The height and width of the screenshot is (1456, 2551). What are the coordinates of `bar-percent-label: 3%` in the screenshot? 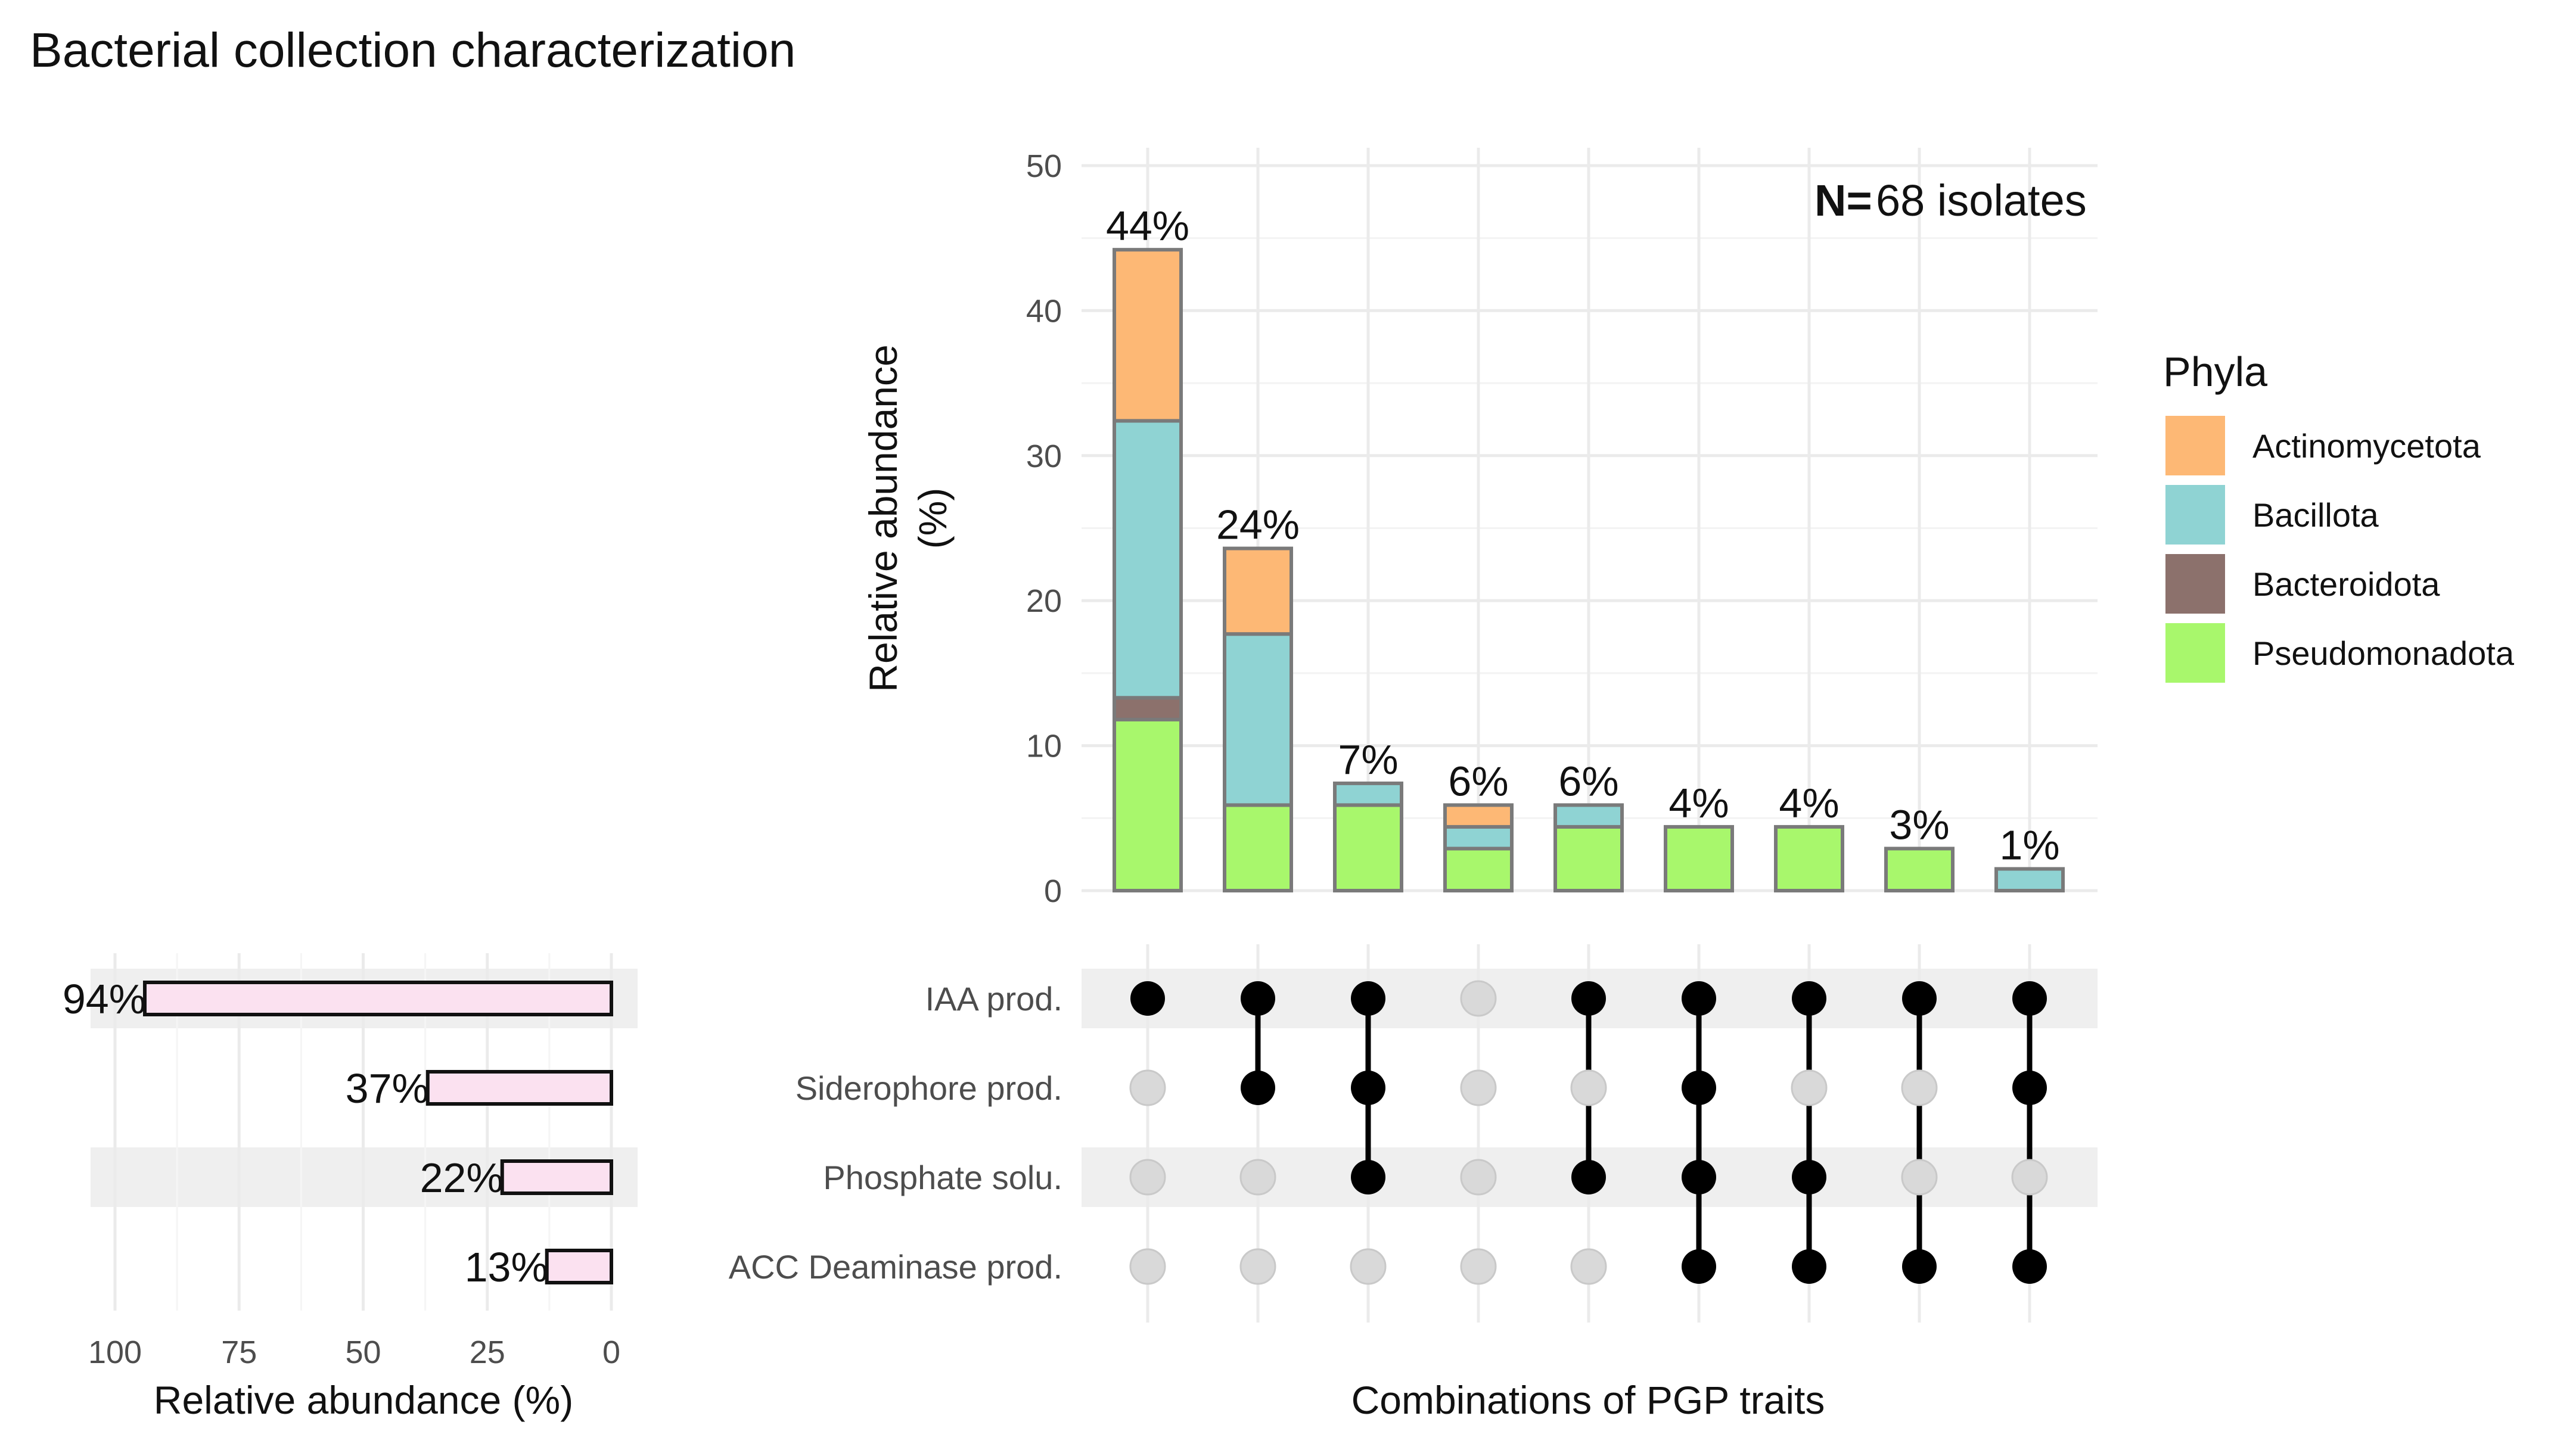 It's located at (1919, 824).